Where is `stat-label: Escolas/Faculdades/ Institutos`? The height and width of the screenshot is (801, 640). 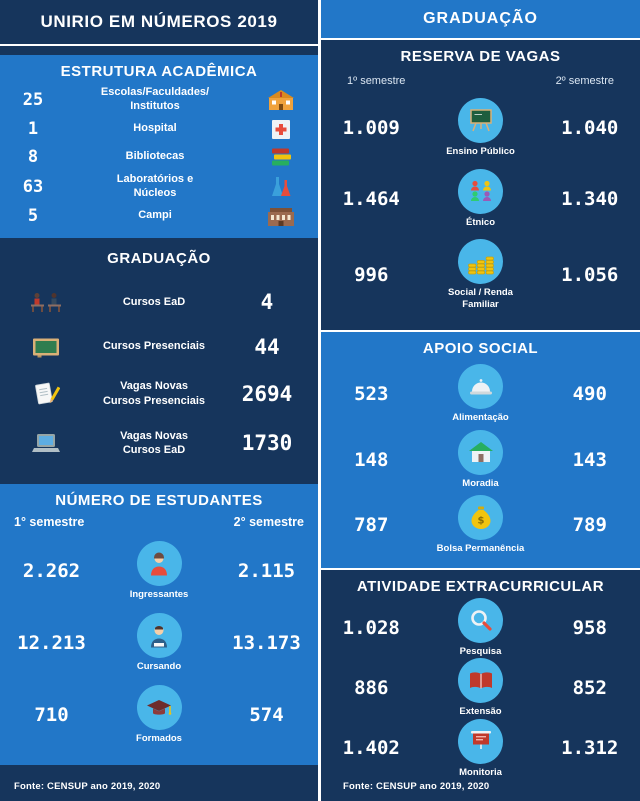 stat-label: Escolas/Faculdades/ Institutos is located at coordinates (155, 98).